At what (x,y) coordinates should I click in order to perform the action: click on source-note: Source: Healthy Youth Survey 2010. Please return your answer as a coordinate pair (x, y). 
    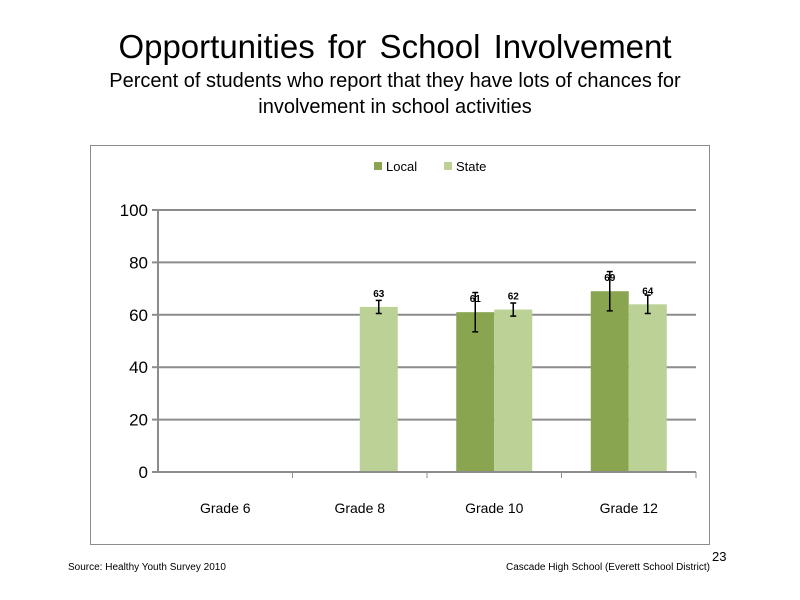
    Looking at the image, I should click on (147, 567).